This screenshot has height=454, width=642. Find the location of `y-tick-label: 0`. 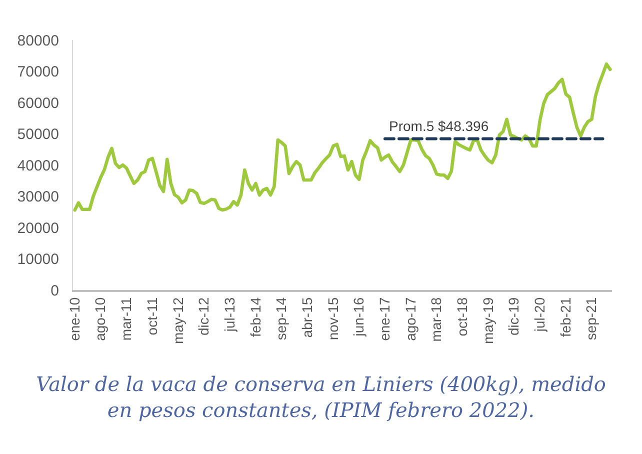

y-tick-label: 0 is located at coordinates (54, 291).